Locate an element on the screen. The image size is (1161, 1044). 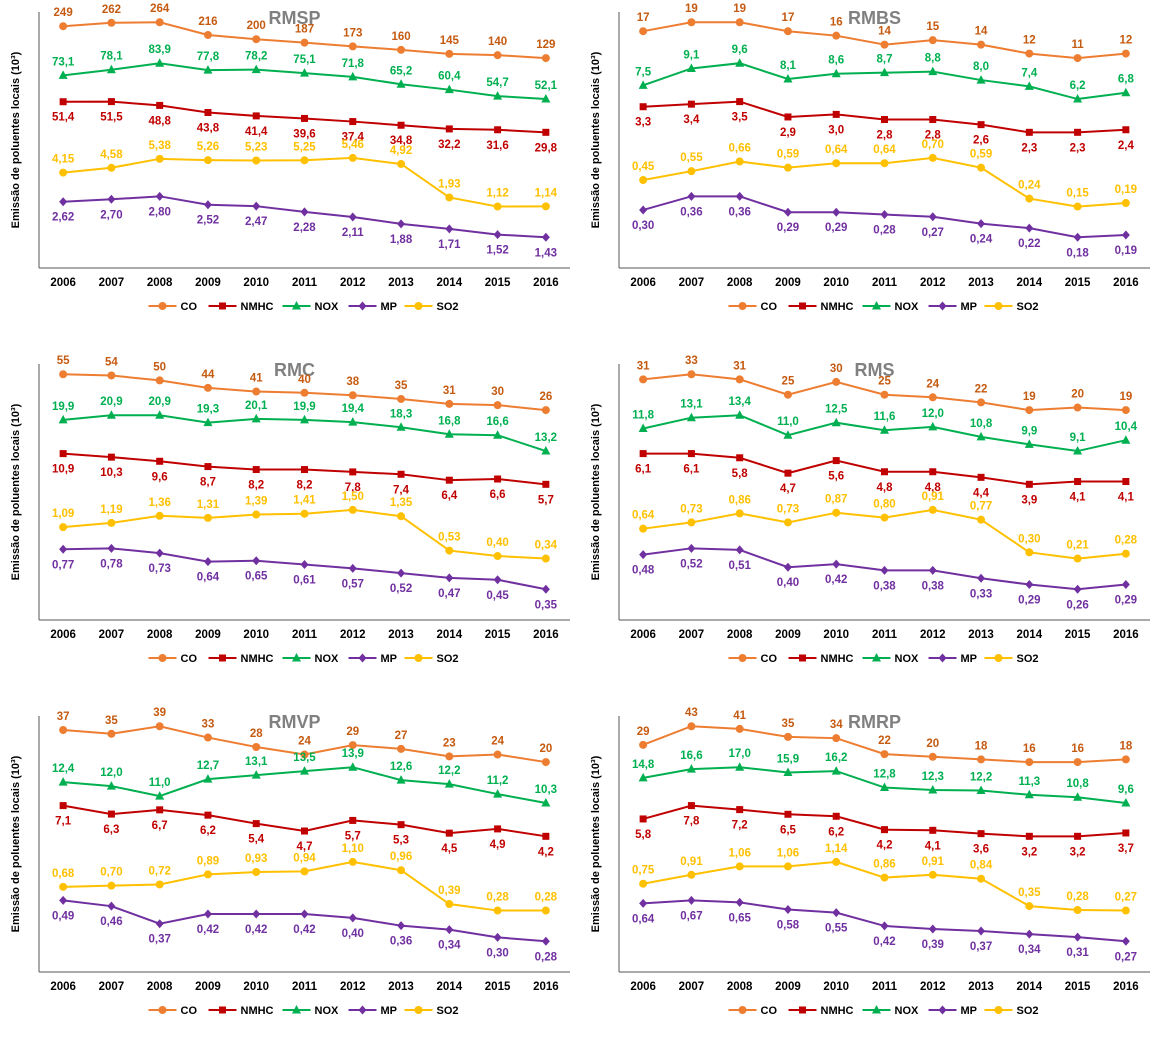
data-label: 0,28 is located at coordinates (546, 957).